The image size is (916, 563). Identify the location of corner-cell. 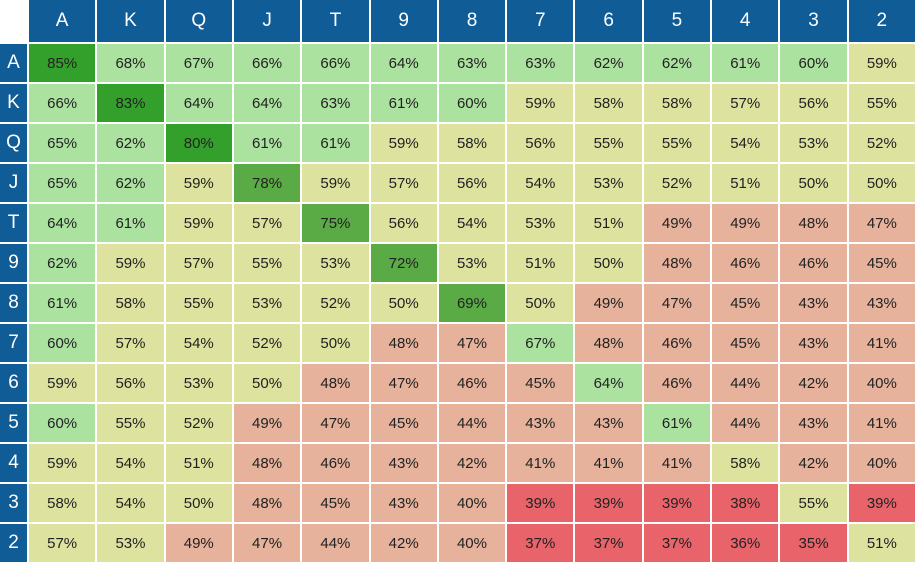
(13, 21).